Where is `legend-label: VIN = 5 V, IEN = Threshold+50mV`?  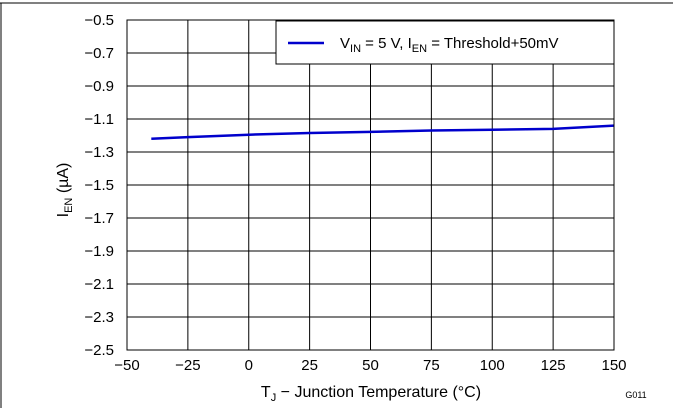
legend-label: VIN = 5 V, IEN = Threshold+50mV is located at coordinates (449, 45).